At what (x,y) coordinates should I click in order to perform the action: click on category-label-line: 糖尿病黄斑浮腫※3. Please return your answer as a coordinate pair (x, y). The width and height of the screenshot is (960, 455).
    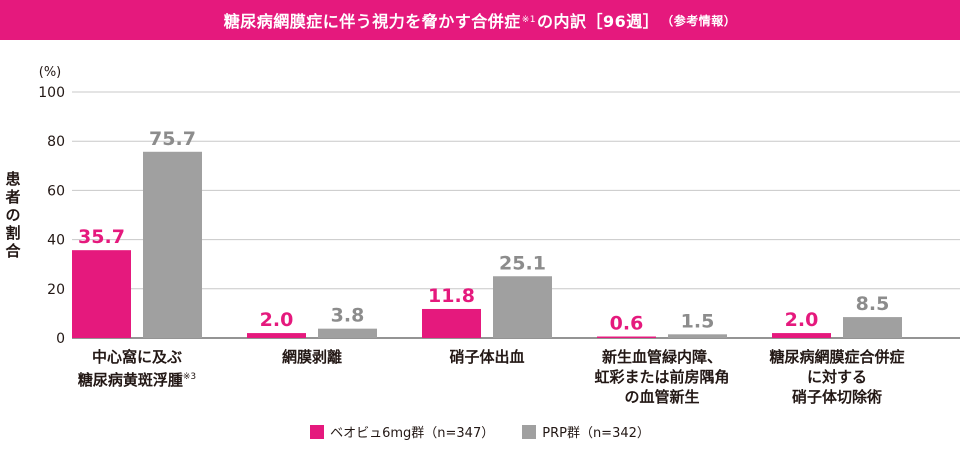
    Looking at the image, I should click on (137, 380).